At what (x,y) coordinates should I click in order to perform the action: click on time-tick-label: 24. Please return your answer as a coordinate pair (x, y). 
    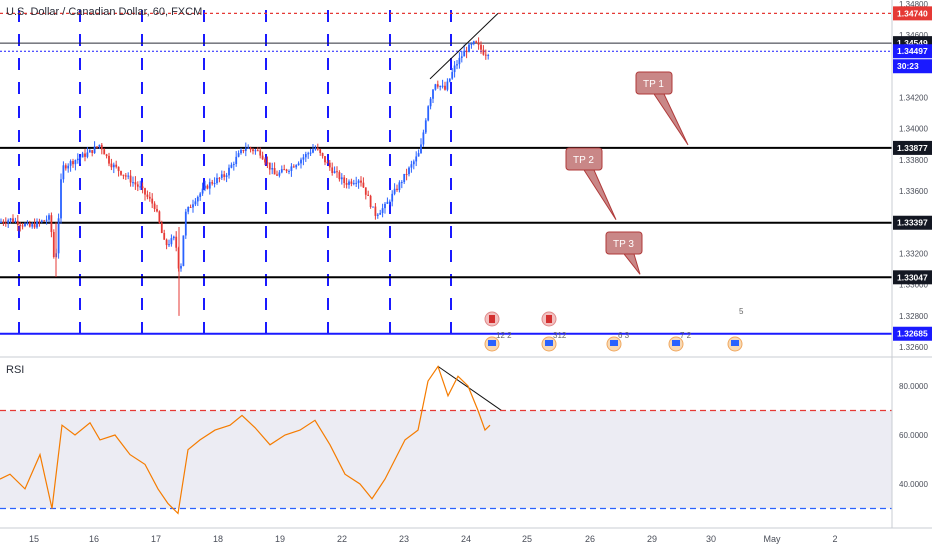
    Looking at the image, I should click on (466, 539).